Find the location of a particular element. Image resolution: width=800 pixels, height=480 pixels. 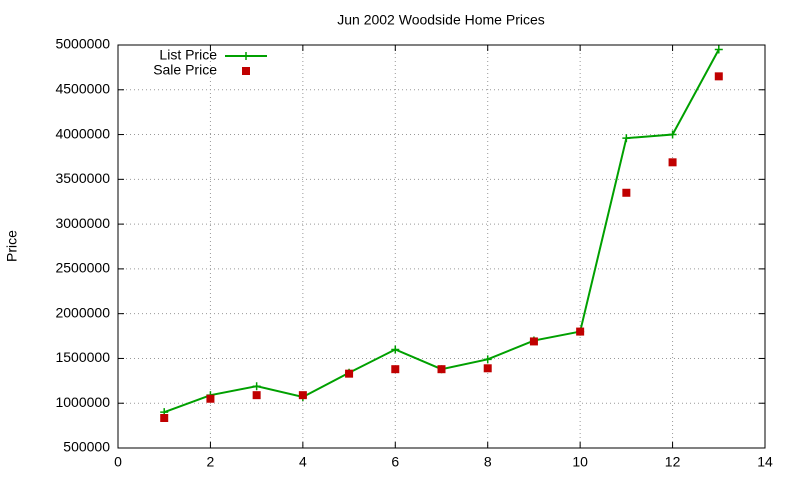

x-tick-label: 12 is located at coordinates (673, 462).